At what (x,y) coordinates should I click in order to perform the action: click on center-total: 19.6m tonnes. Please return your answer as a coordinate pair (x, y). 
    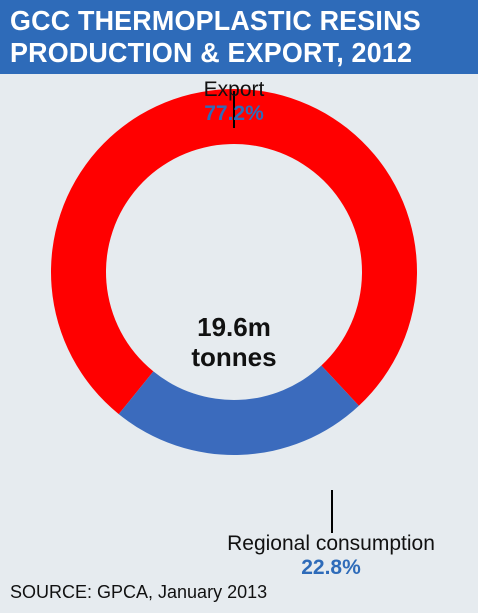
    Looking at the image, I should click on (234, 342).